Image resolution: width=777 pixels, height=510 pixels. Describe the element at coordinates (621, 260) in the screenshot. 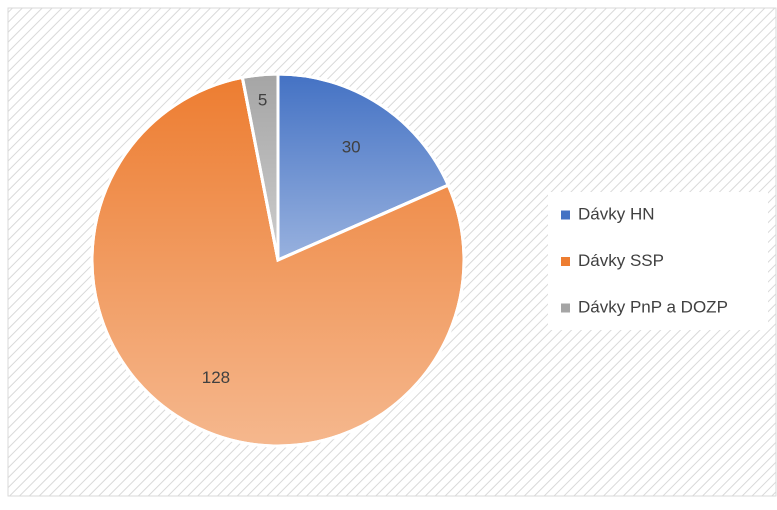

I see `legend-label: Dávky SSP` at that location.